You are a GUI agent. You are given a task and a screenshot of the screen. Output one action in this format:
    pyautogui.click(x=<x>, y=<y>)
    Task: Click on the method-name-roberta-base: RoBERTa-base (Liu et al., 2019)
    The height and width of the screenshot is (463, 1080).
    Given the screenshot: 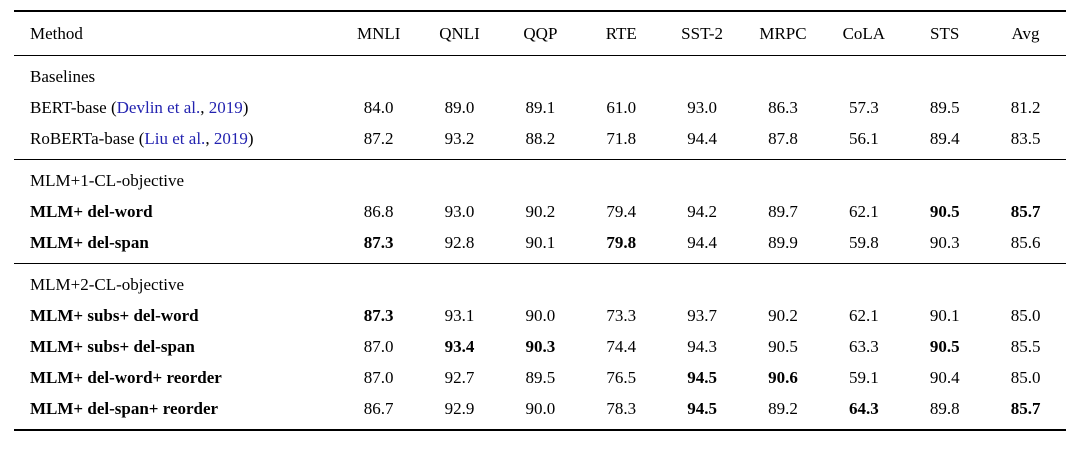 What is the action you would take?
    pyautogui.click(x=176, y=141)
    